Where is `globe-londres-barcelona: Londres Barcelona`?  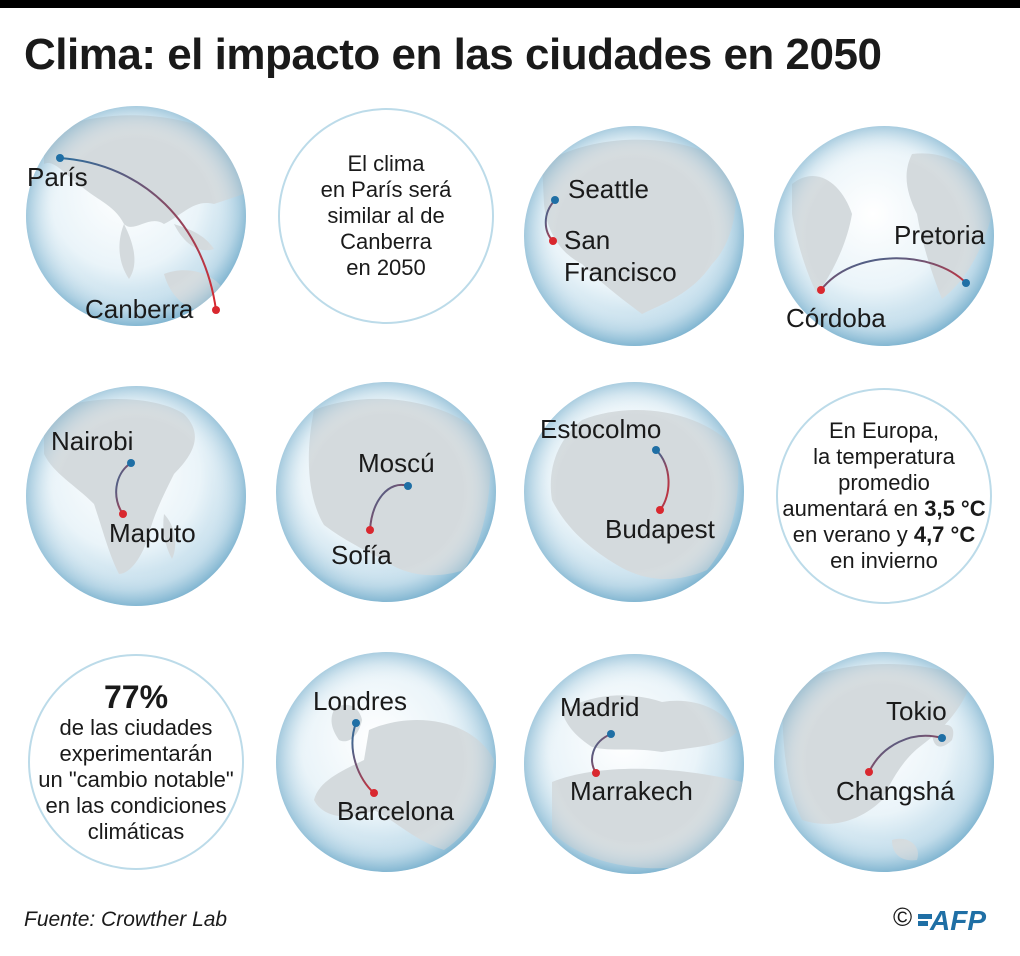 globe-londres-barcelona: Londres Barcelona is located at coordinates (386, 762).